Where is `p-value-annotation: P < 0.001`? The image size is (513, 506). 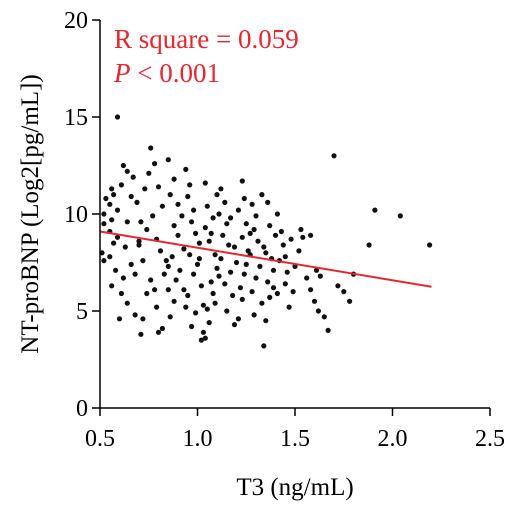
p-value-annotation: P < 0.001 is located at coordinates (166, 73).